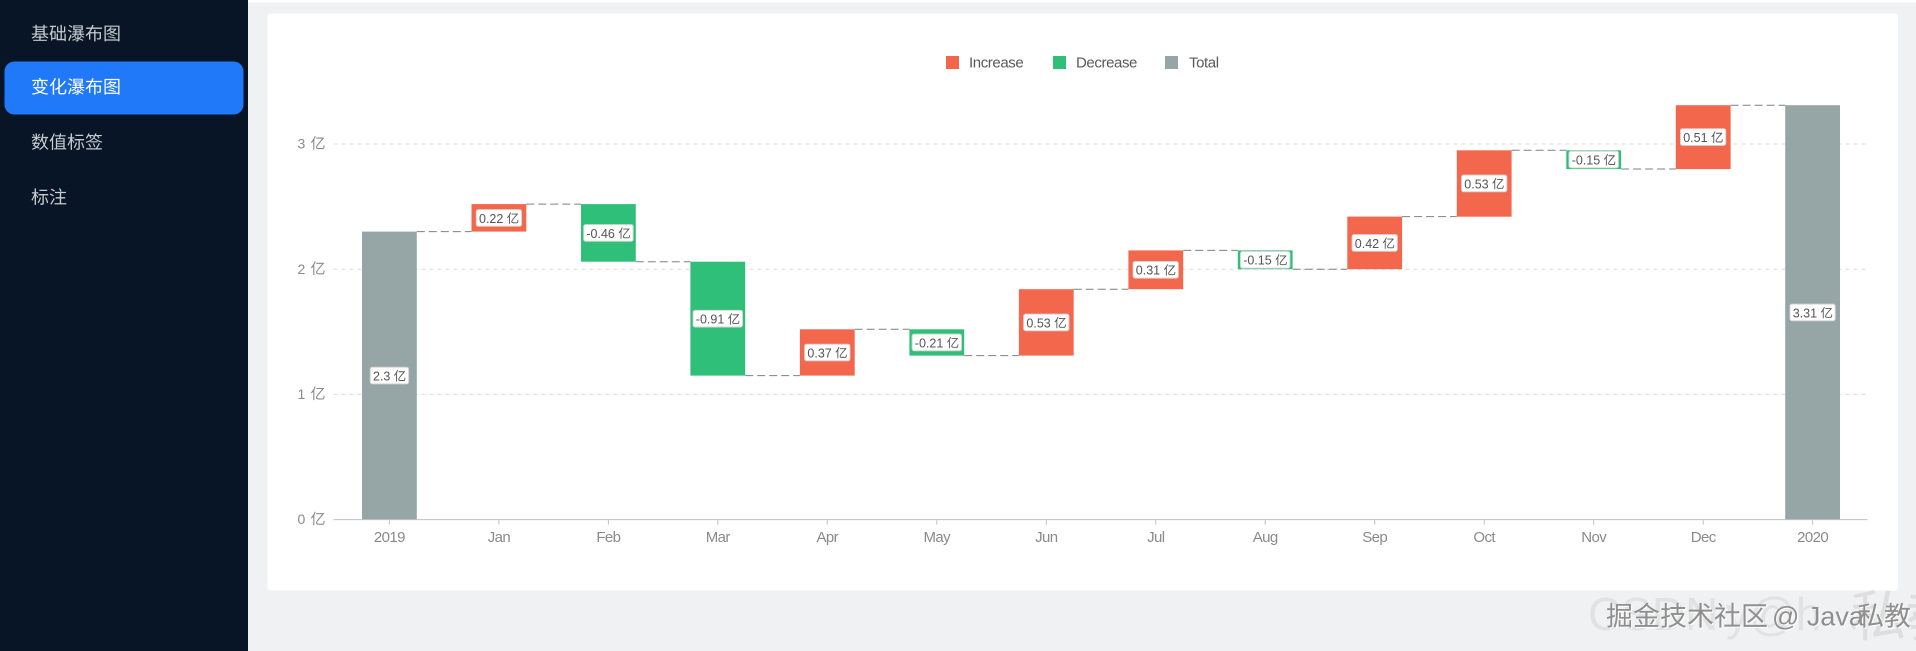 The height and width of the screenshot is (651, 1916). What do you see at coordinates (389, 537) in the screenshot?
I see `svg-text: 2019` at bounding box center [389, 537].